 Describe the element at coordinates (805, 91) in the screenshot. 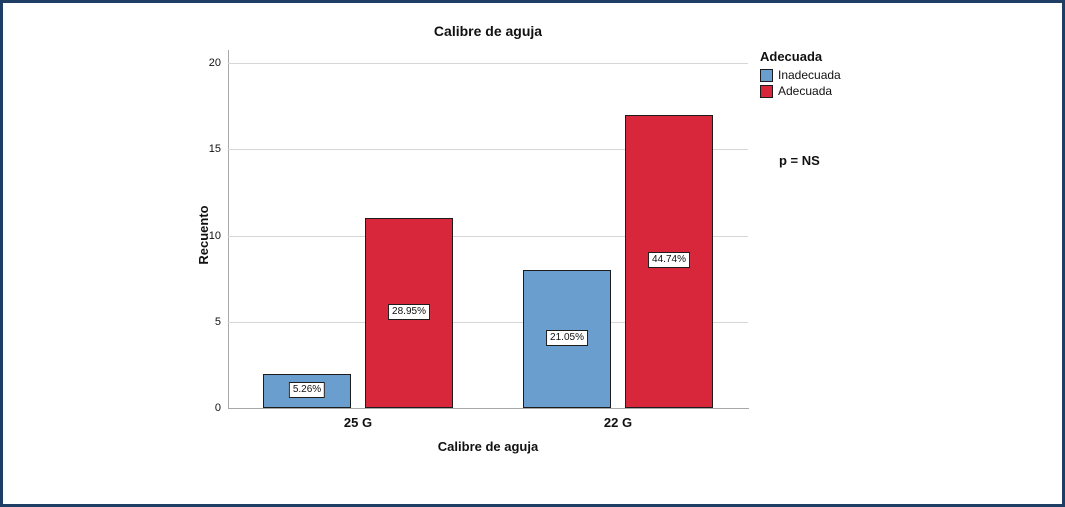

I see `legend-label: Adecuada` at that location.